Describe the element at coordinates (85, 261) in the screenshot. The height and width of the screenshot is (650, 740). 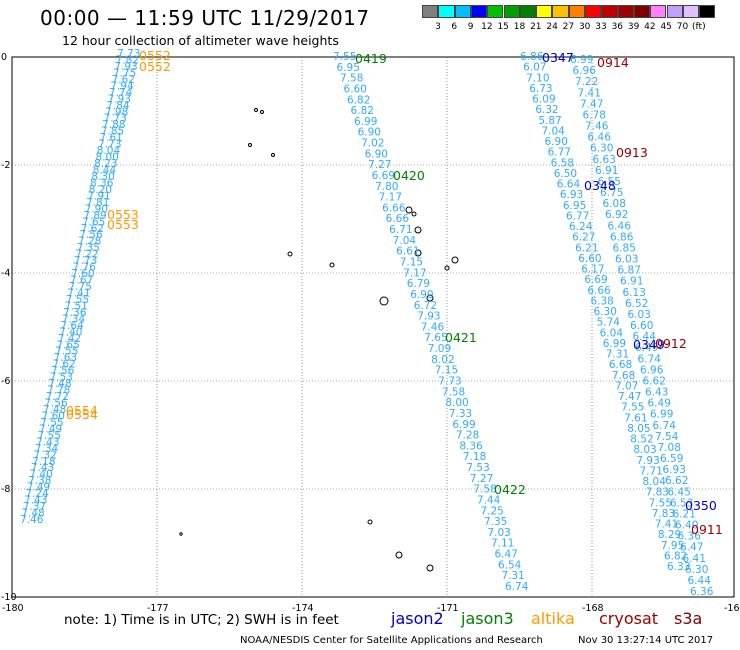
I see `swh-value: 7.73` at that location.